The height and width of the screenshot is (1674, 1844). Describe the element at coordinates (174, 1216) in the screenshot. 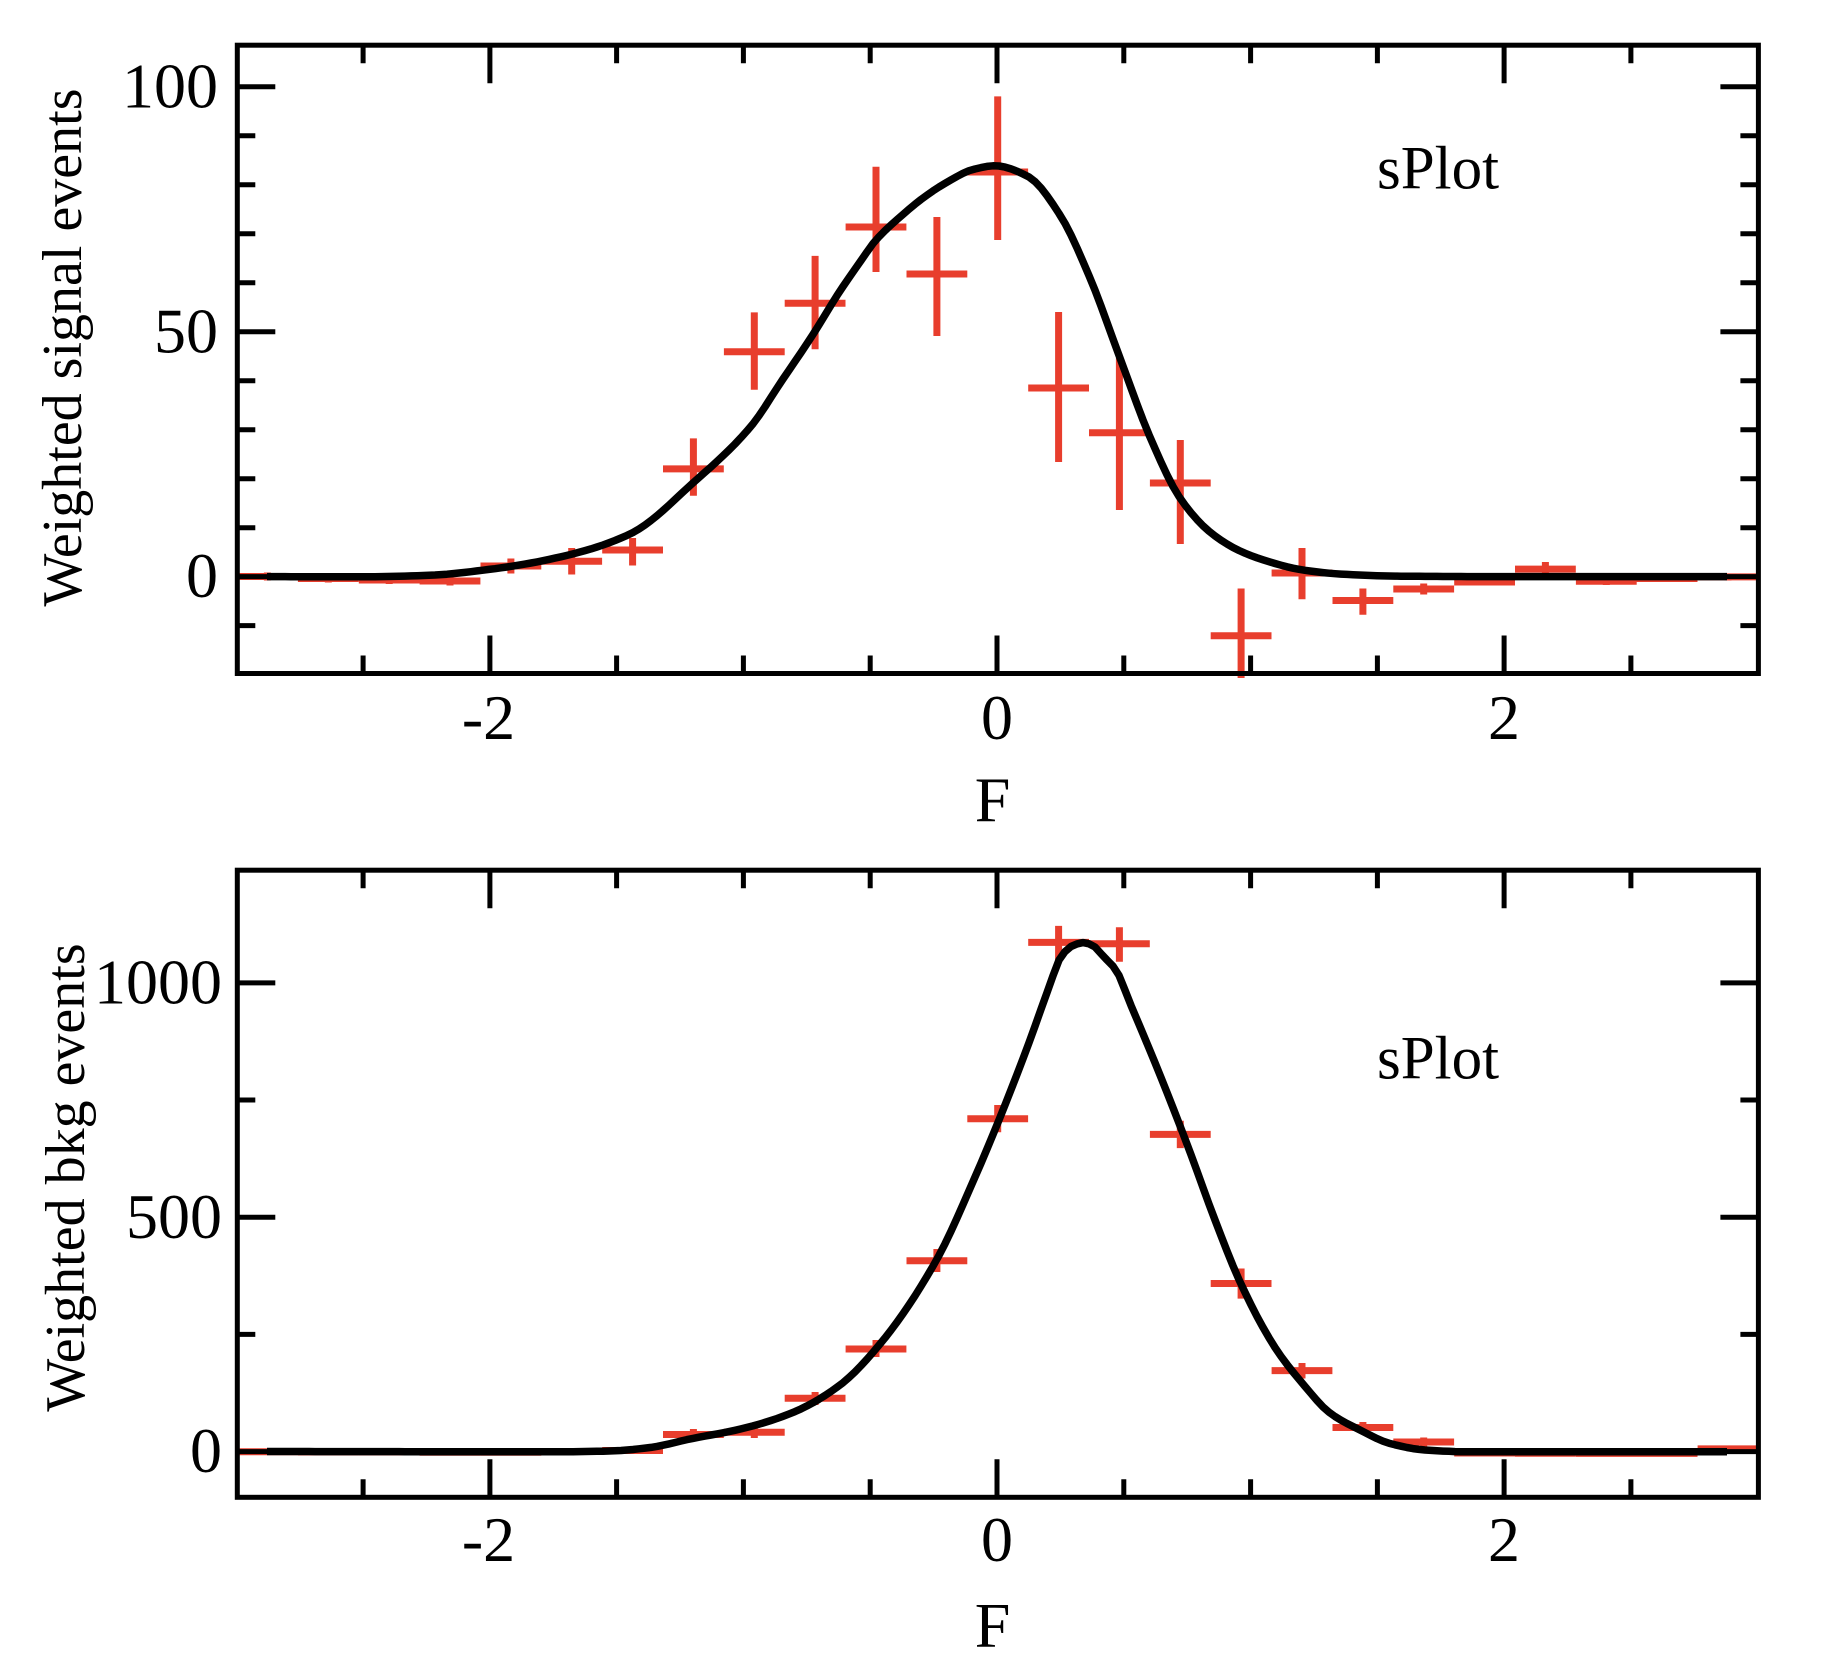

I see `svg-text: 500` at that location.